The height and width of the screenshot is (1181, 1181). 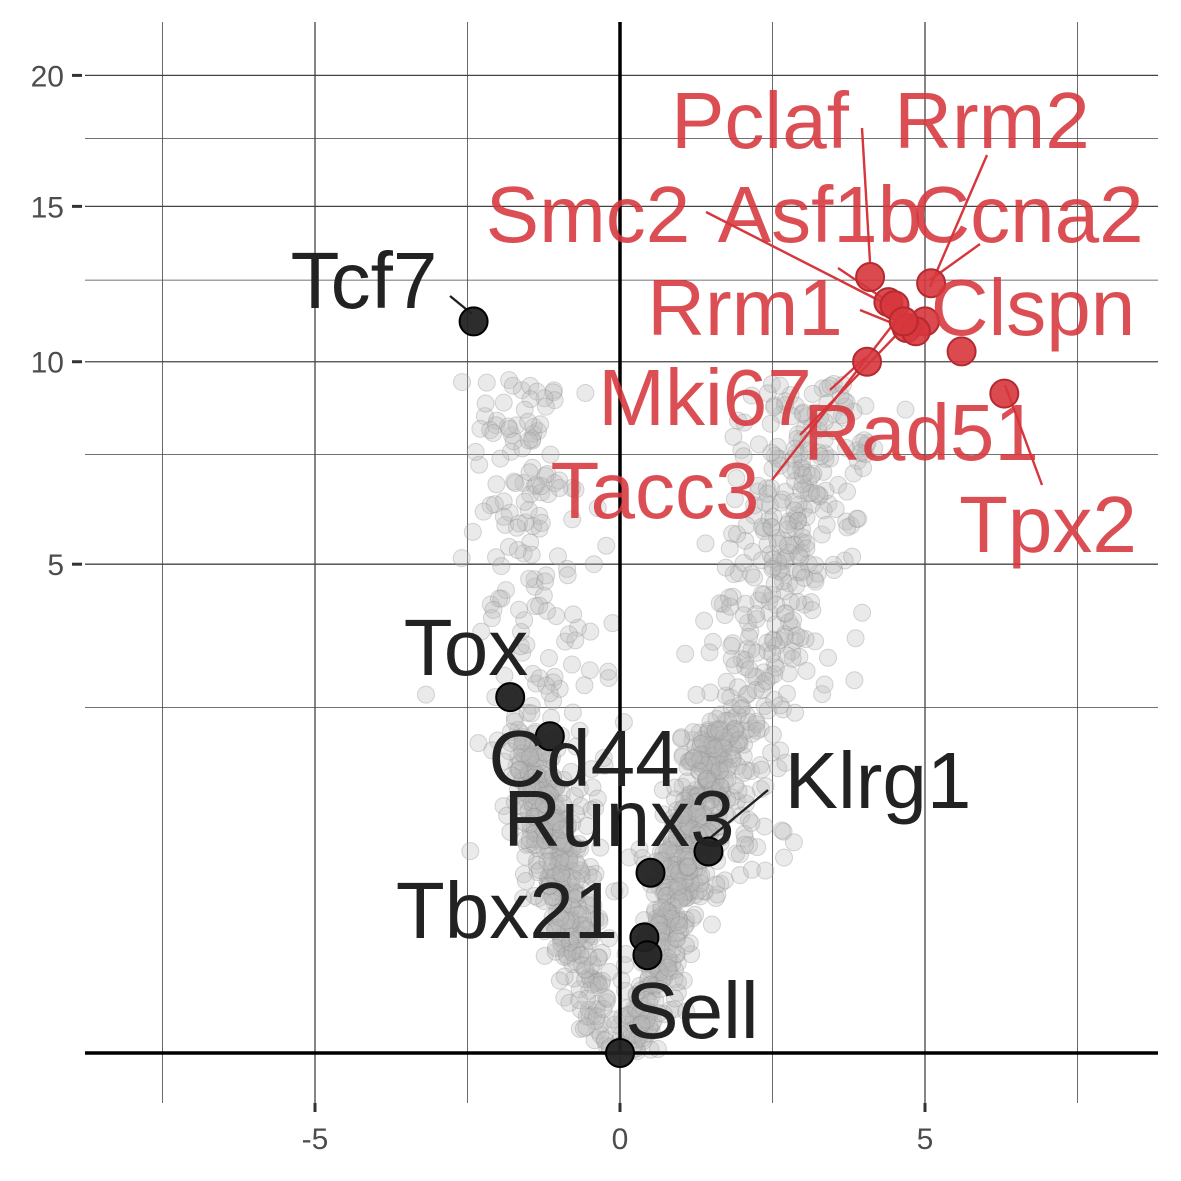 I want to click on x-tick-label: 0, so click(x=620, y=1139).